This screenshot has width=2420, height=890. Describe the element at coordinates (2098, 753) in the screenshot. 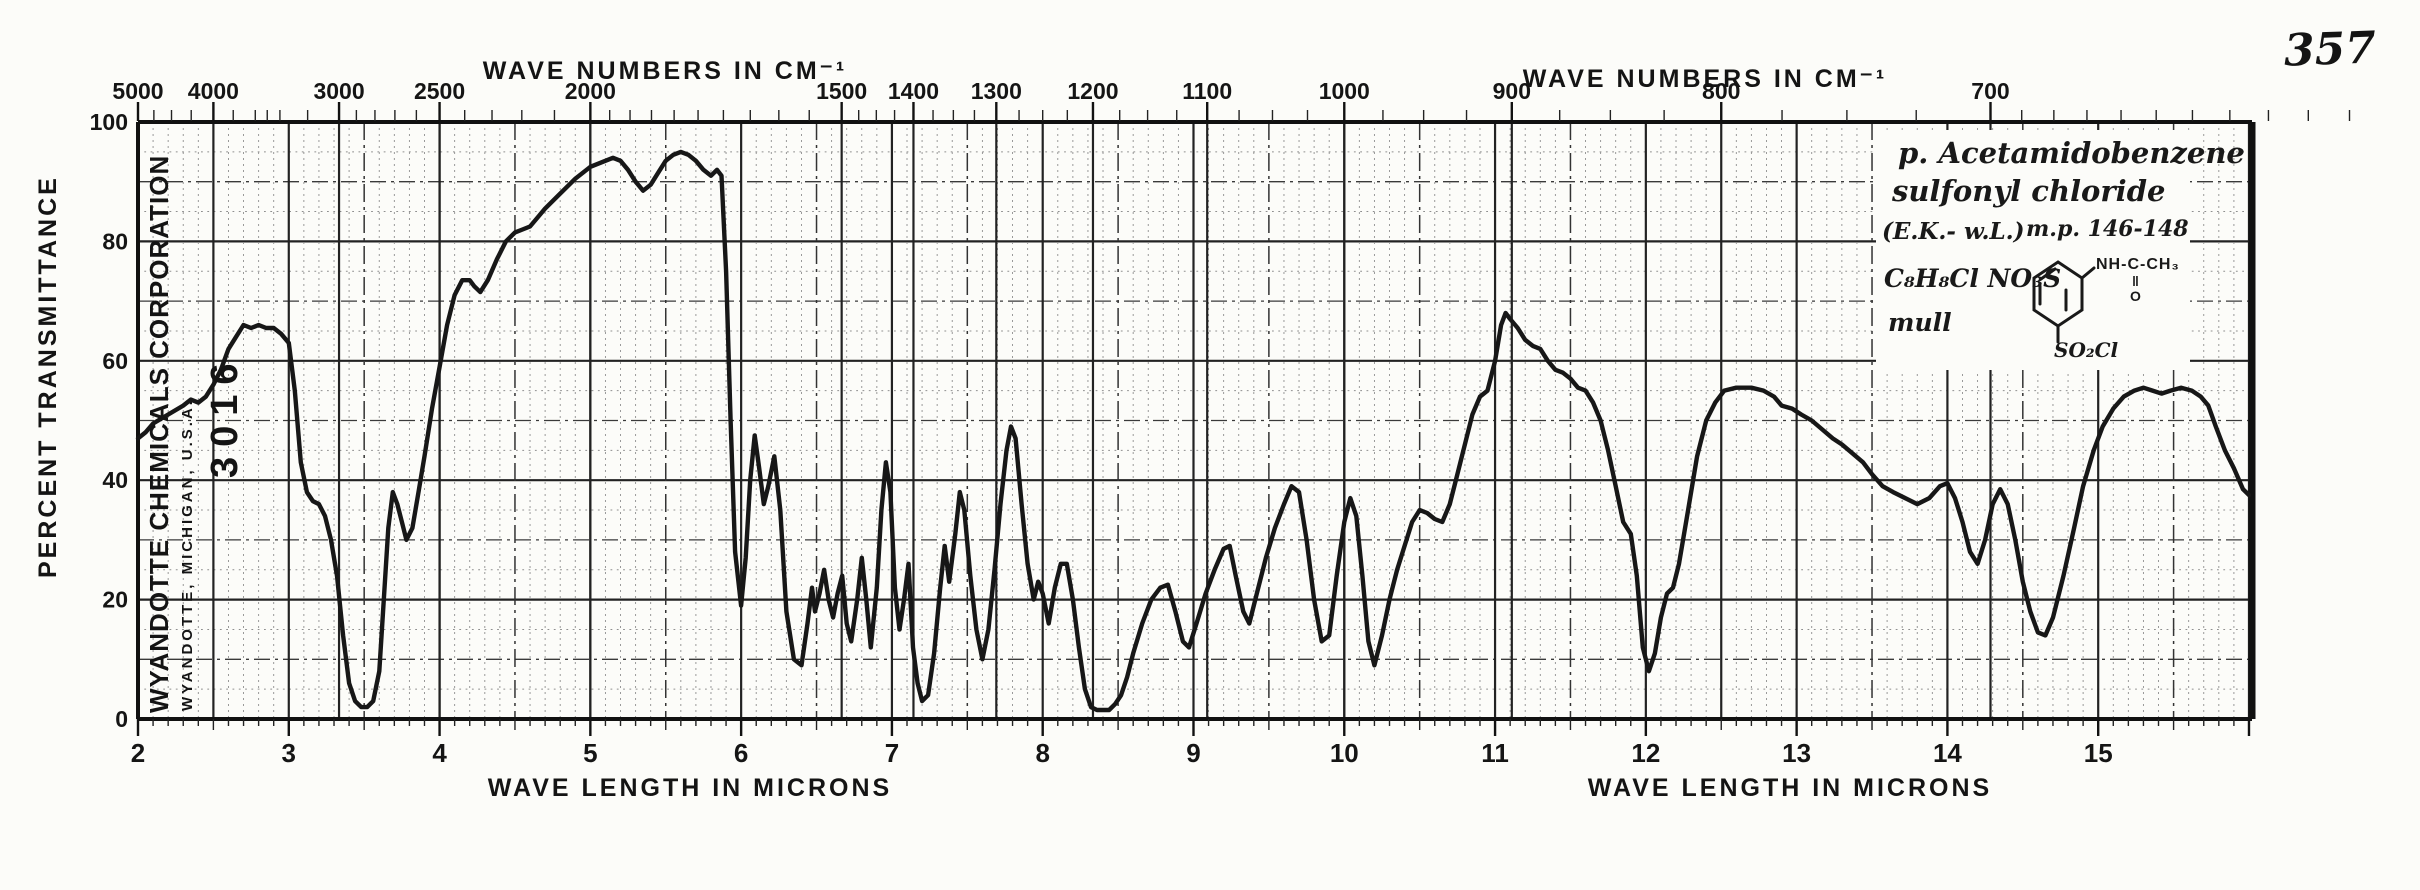

I see `micron-tick-label: 15` at that location.